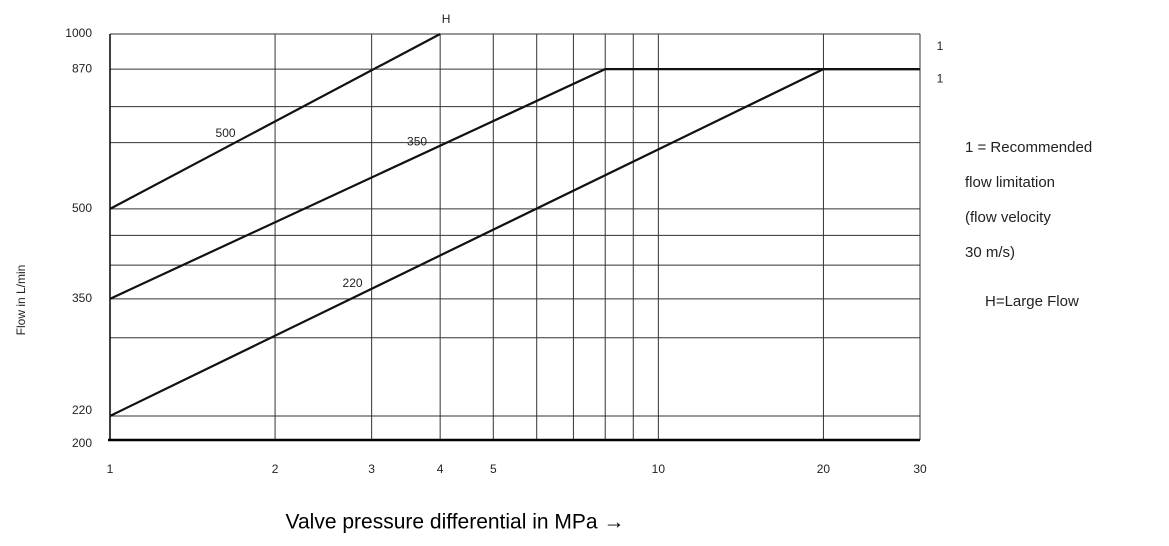 The height and width of the screenshot is (546, 1169). I want to click on series-label: 350, so click(417, 142).